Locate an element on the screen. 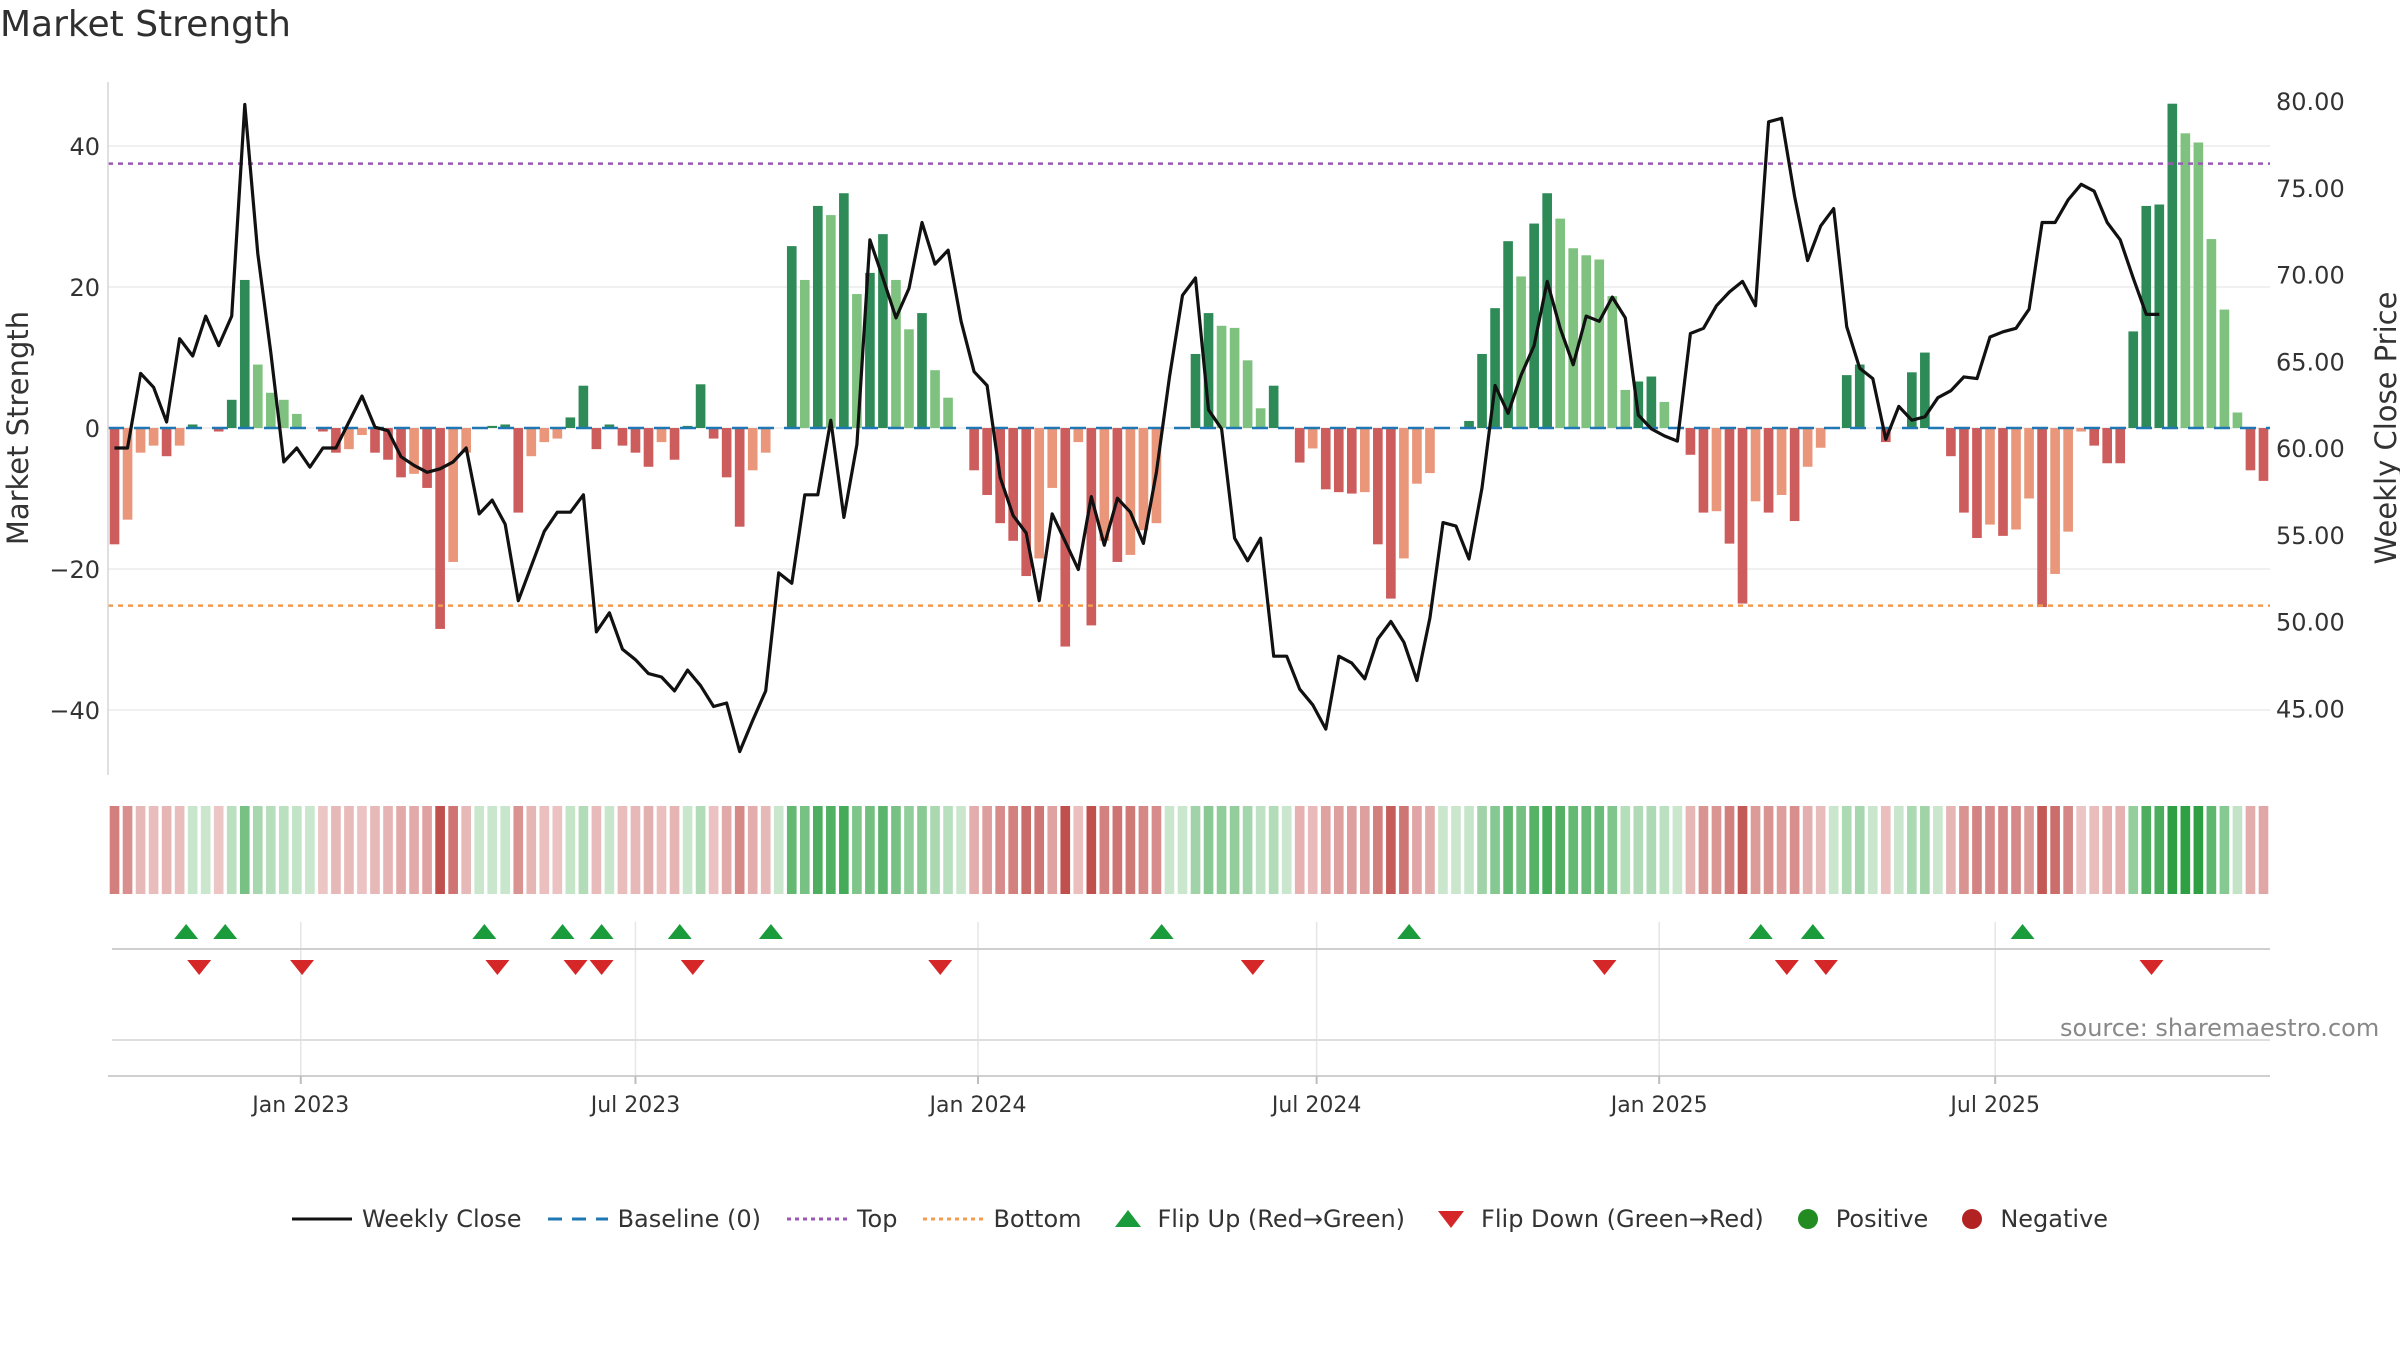  legend-item-negative: Negative is located at coordinates (2031, 1219).